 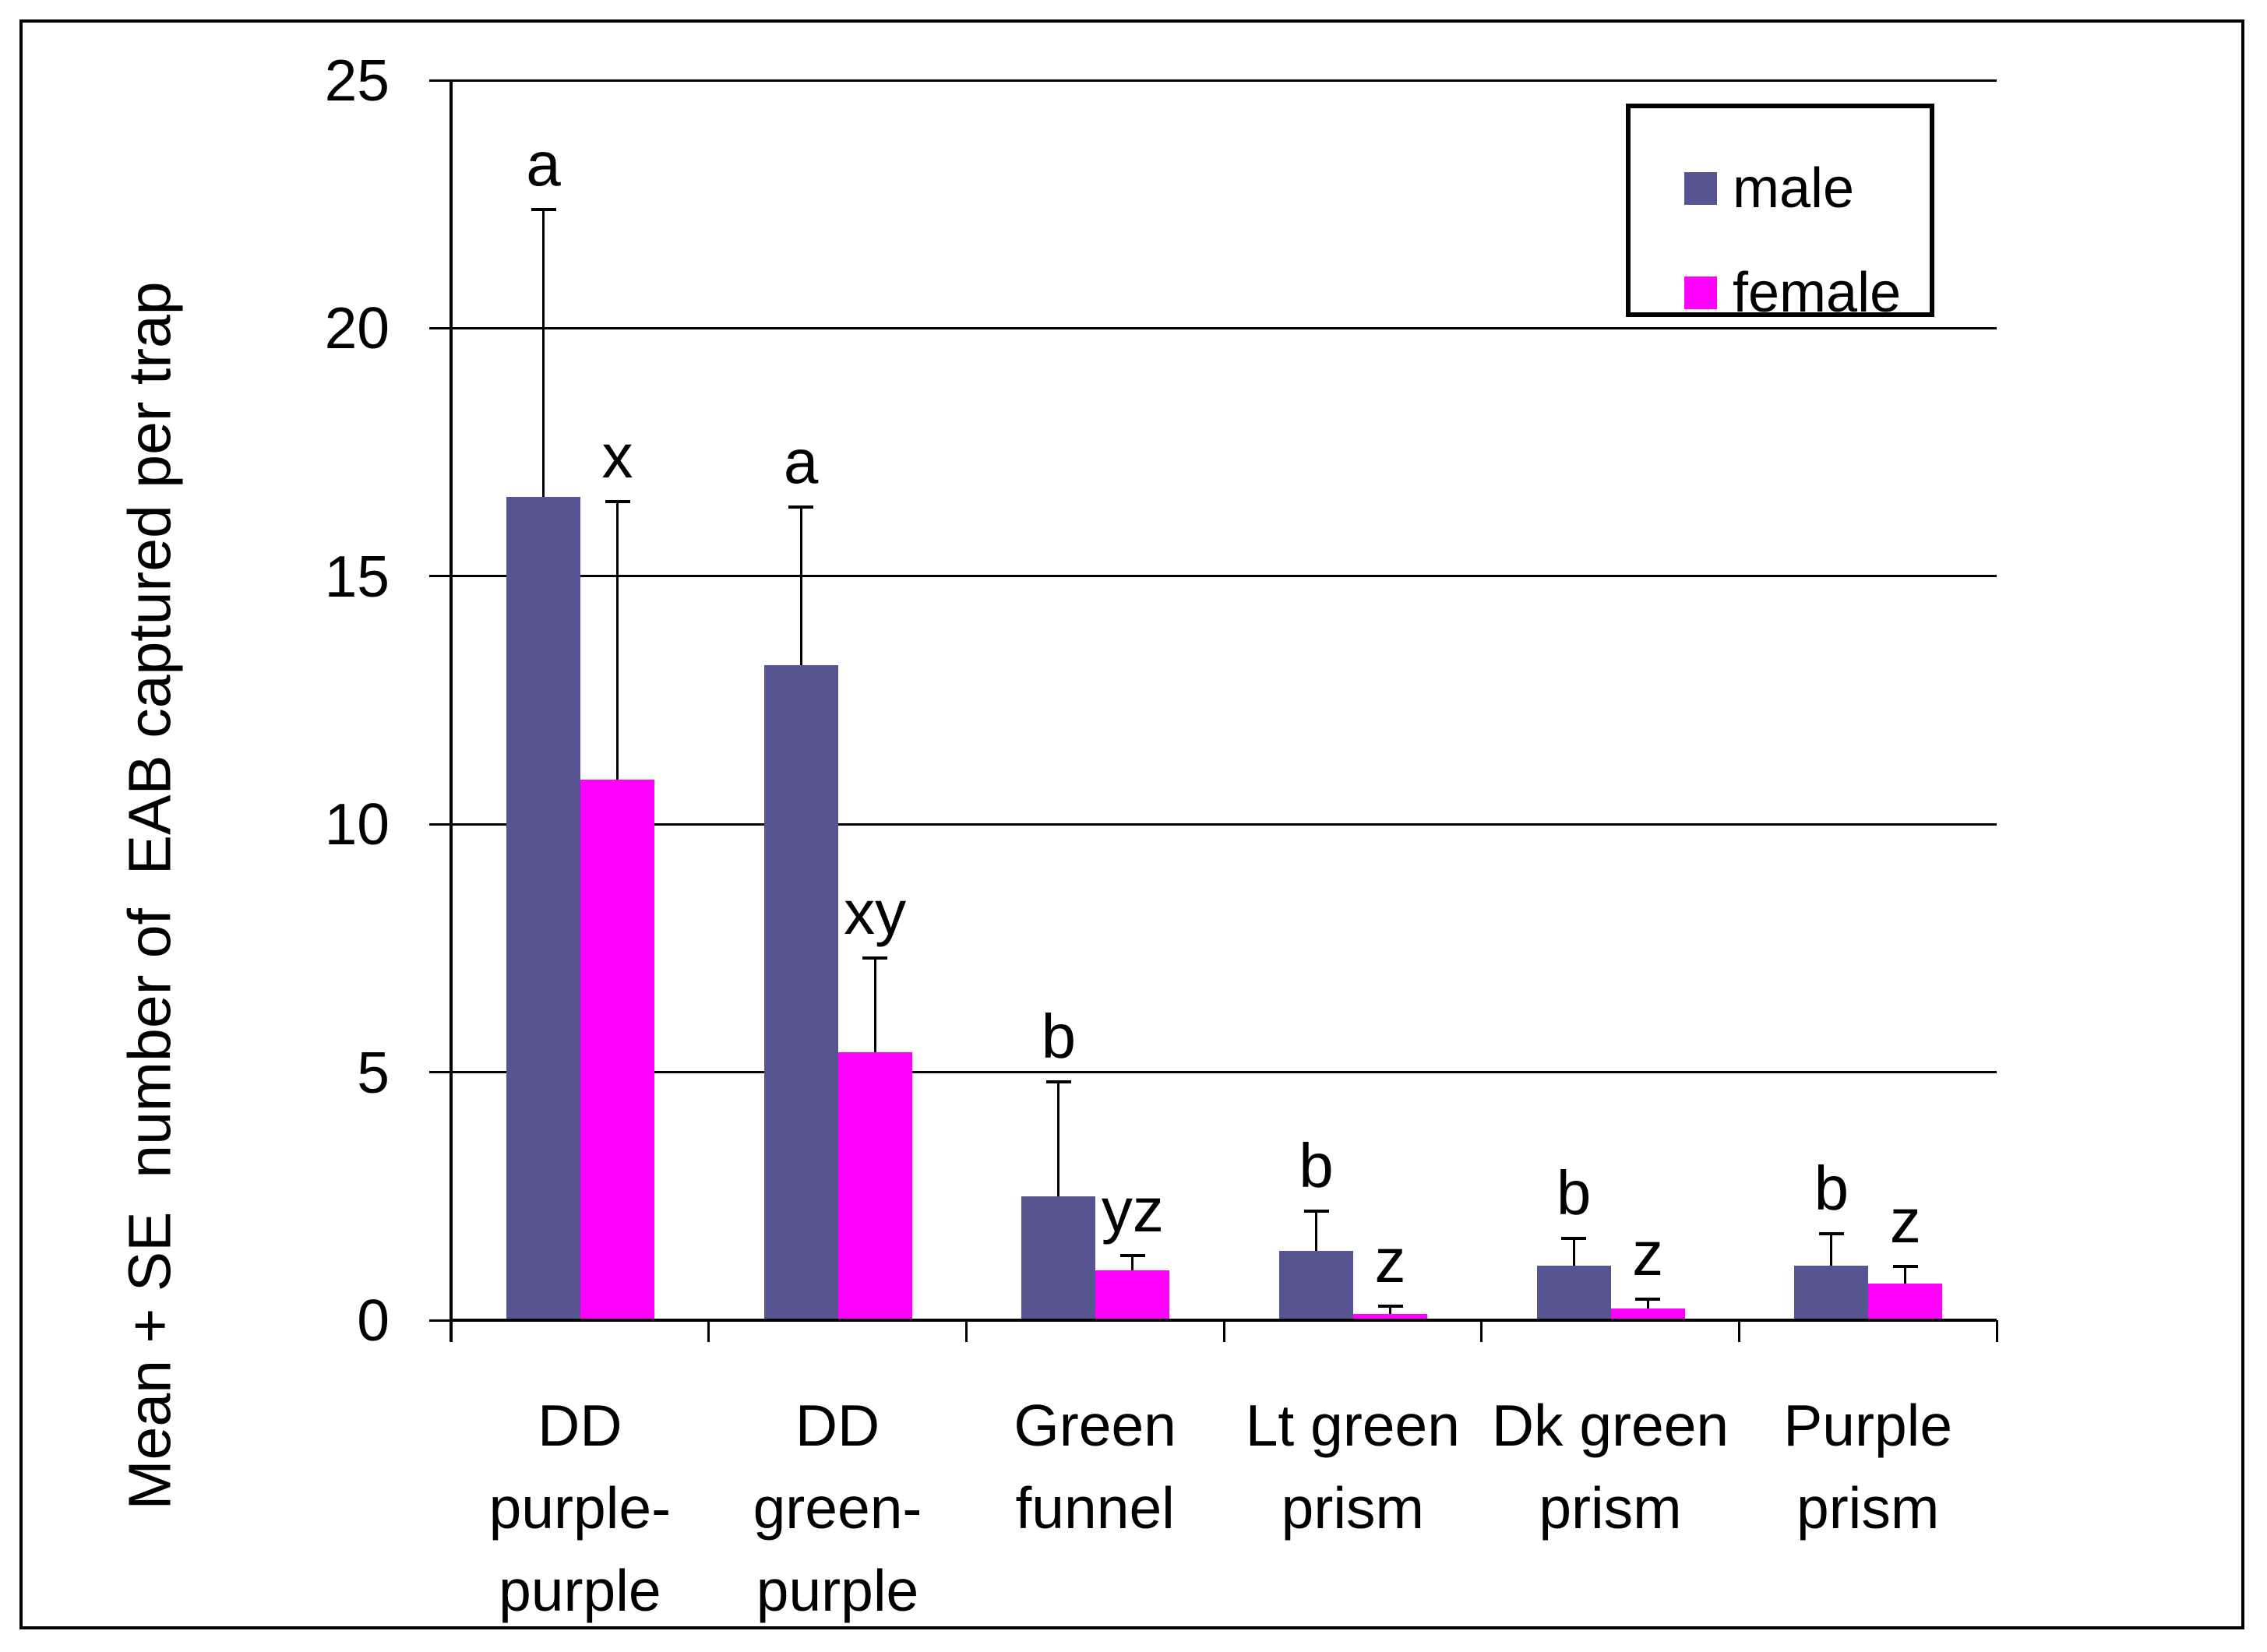 I want to click on gridline-y20, so click(x=1224, y=327).